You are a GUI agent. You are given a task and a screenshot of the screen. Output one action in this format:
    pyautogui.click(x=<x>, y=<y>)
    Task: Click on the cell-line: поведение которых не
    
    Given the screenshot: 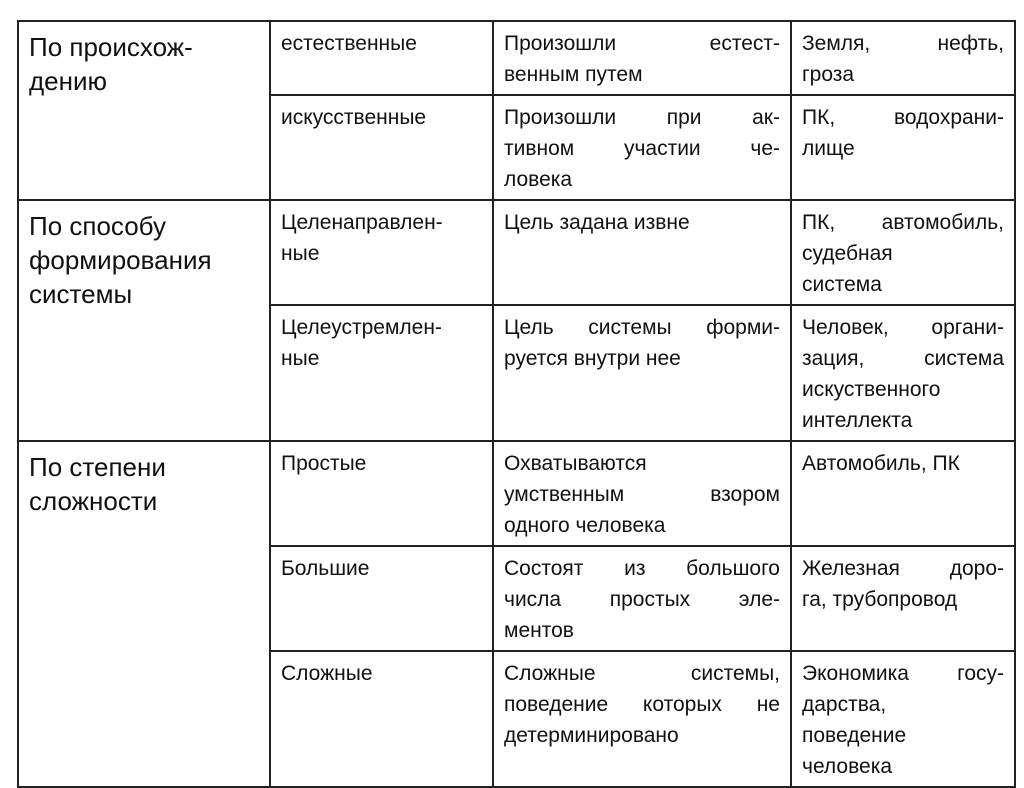 What is the action you would take?
    pyautogui.click(x=642, y=704)
    